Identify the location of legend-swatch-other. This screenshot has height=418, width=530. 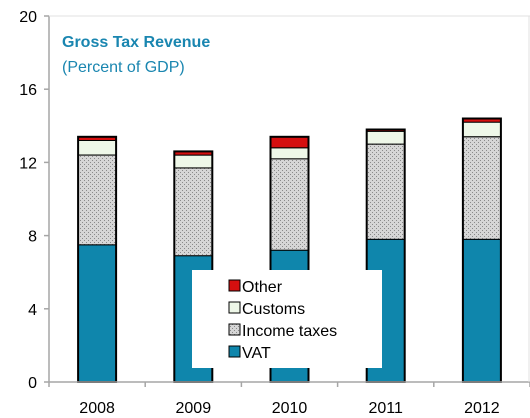
(234, 285).